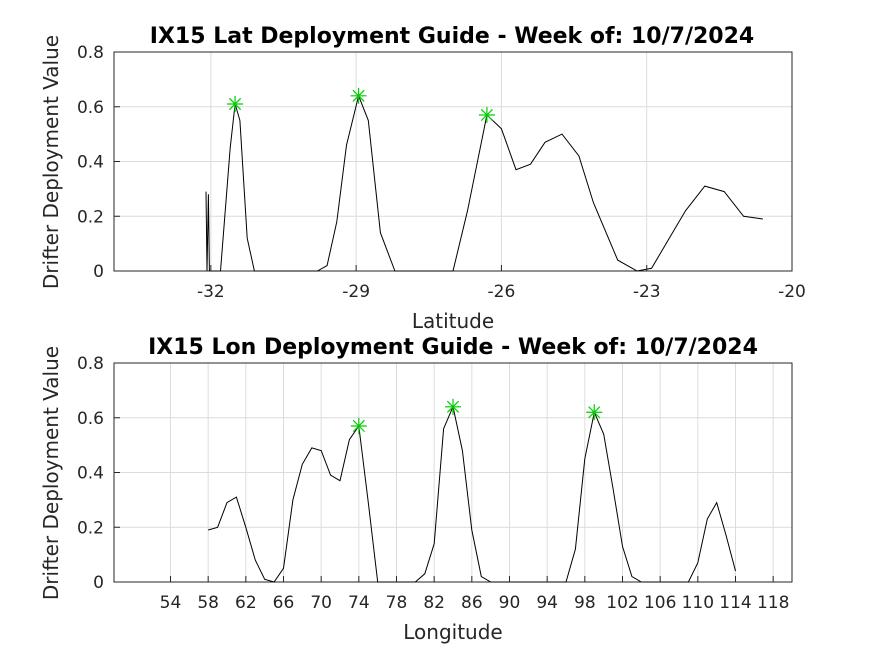 The height and width of the screenshot is (656, 875). Describe the element at coordinates (90, 163) in the screenshot. I see `lat-y-tick-label: 0.4` at that location.